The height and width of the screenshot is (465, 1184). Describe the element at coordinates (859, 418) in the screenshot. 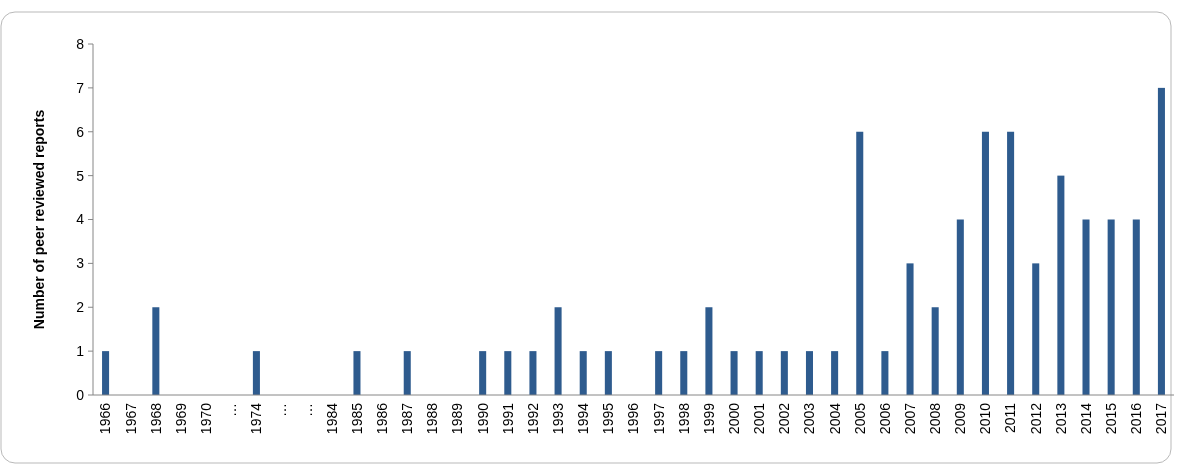

I see `x-tick-label: 2005` at that location.